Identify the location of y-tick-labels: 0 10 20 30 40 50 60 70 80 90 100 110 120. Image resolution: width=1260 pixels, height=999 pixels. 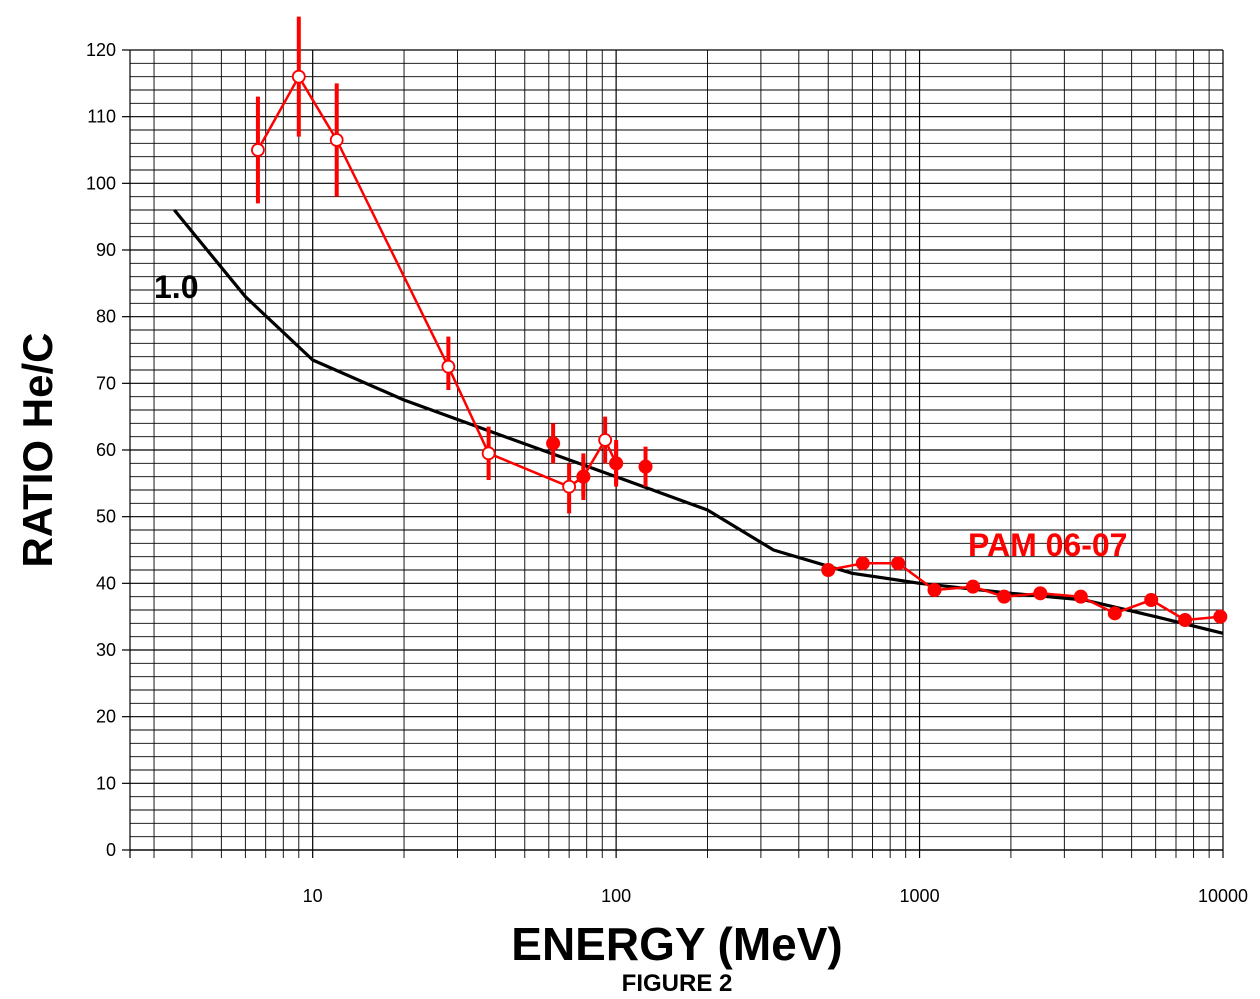
(101, 450).